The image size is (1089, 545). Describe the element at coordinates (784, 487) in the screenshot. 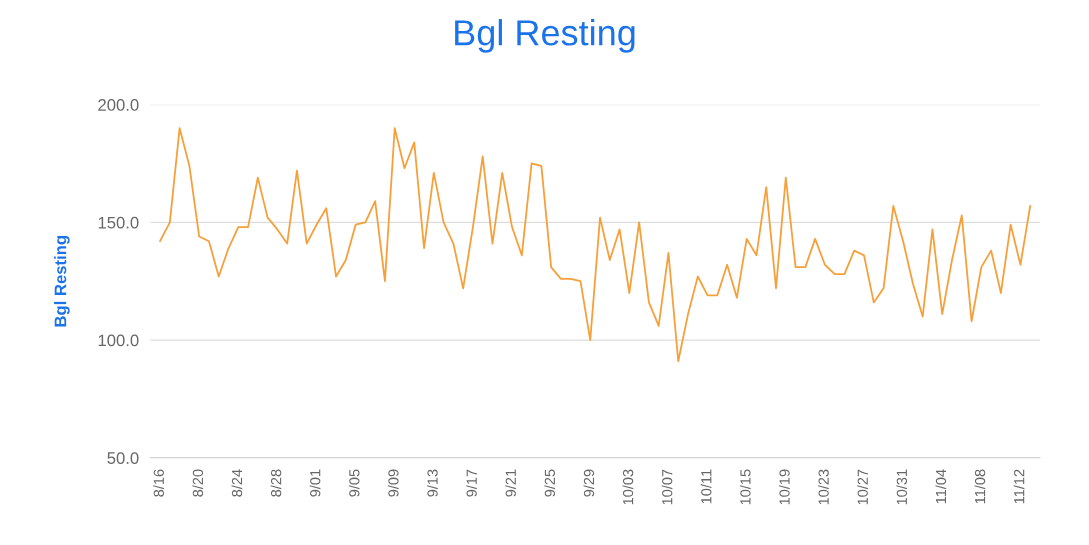

I see `x-tick-label: 10/19` at that location.